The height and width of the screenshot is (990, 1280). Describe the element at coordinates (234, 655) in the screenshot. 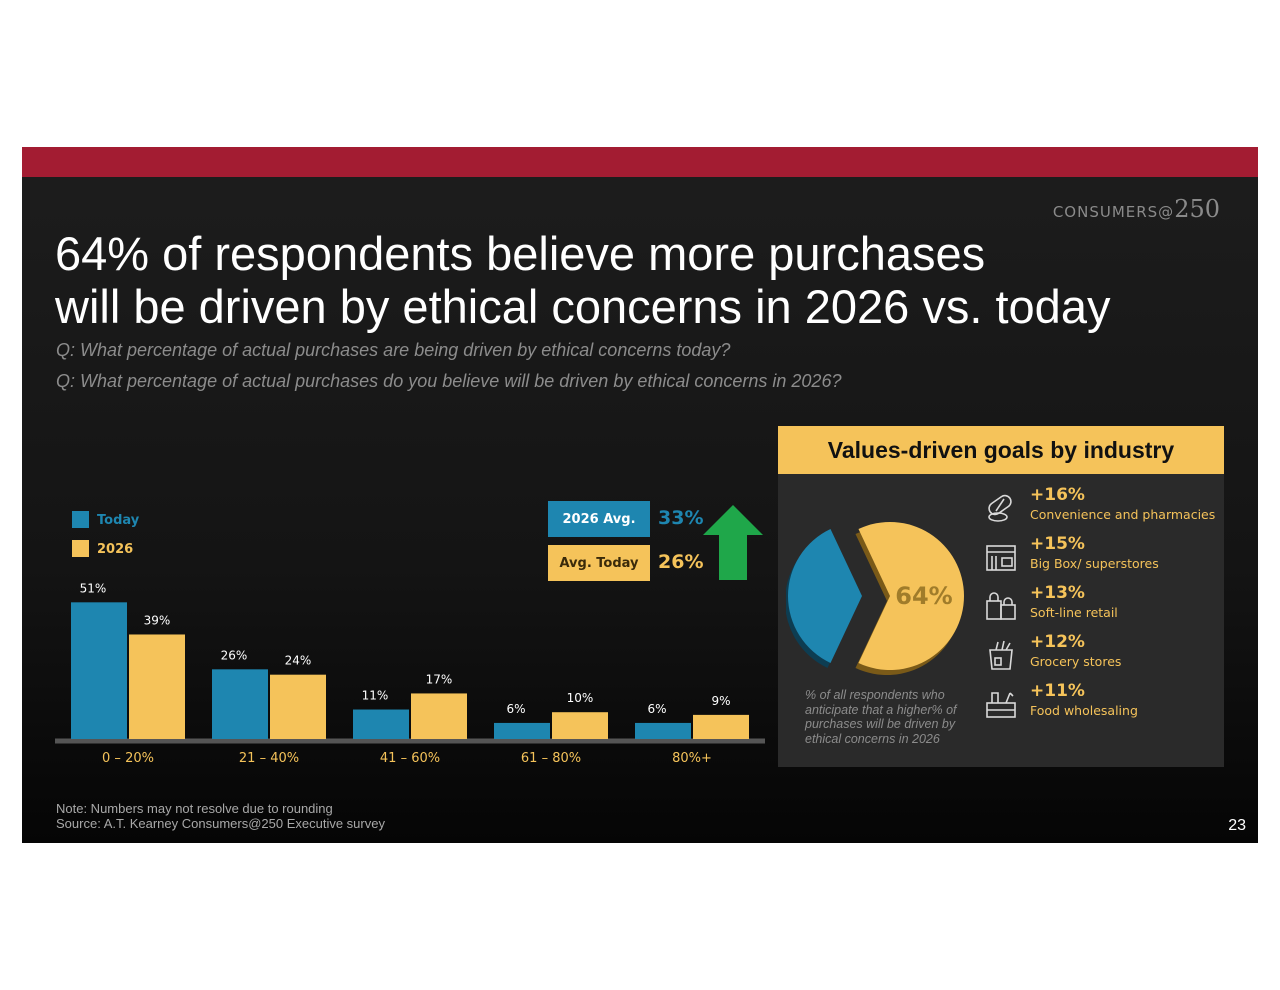

I see `bar-value-label: 26%` at that location.